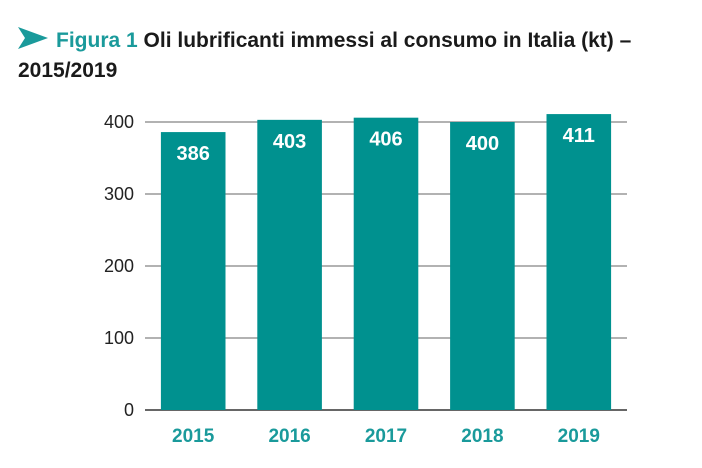  Describe the element at coordinates (289, 142) in the screenshot. I see `data-label: 403` at that location.